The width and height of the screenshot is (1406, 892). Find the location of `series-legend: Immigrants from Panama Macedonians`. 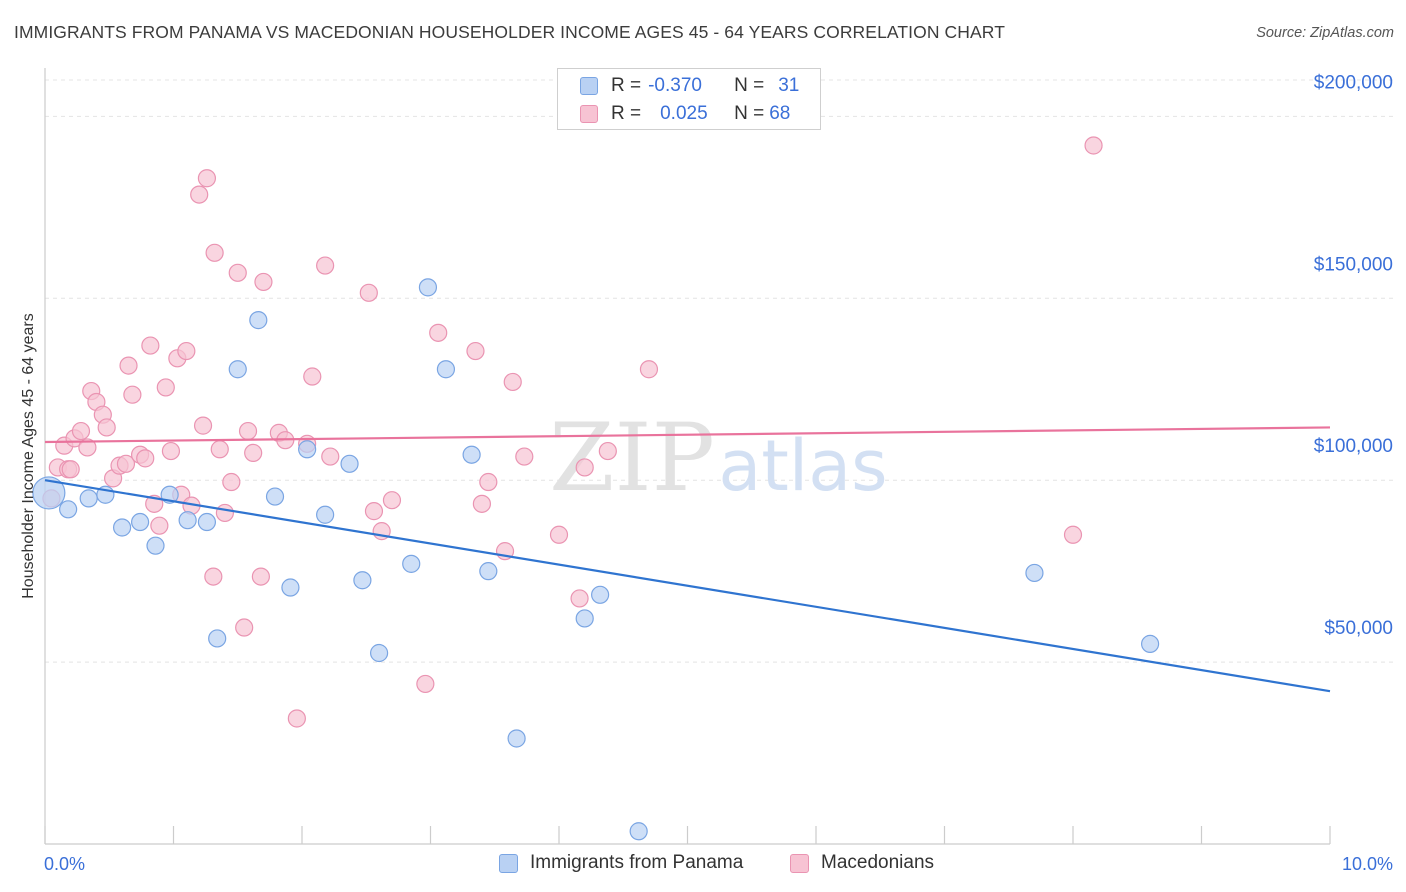

series-legend: Immigrants from Panama Macedonians is located at coordinates (703, 864).